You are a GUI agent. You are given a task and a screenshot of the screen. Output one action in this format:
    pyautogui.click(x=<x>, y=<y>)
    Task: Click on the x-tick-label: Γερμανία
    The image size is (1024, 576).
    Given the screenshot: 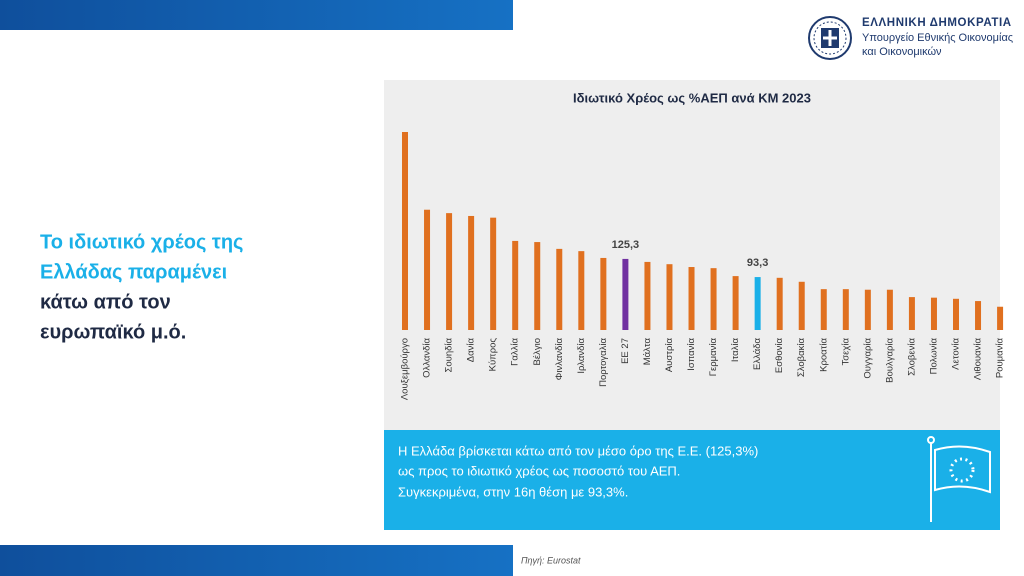 What is the action you would take?
    pyautogui.click(x=713, y=357)
    